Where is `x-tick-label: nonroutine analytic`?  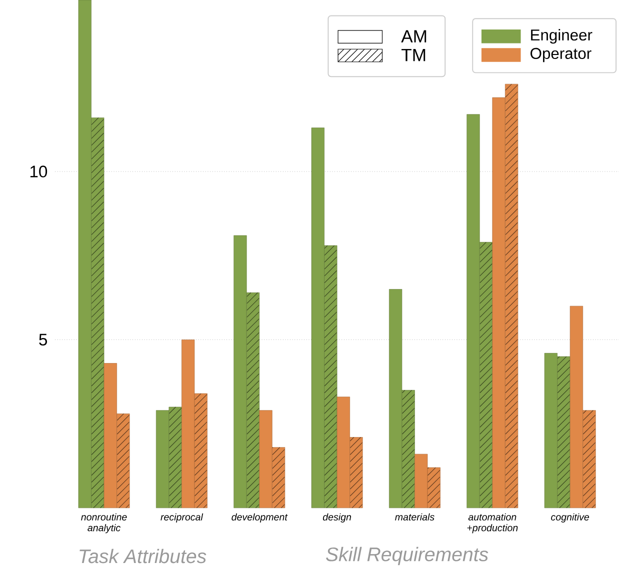
x-tick-label: nonroutine analytic is located at coordinates (104, 523).